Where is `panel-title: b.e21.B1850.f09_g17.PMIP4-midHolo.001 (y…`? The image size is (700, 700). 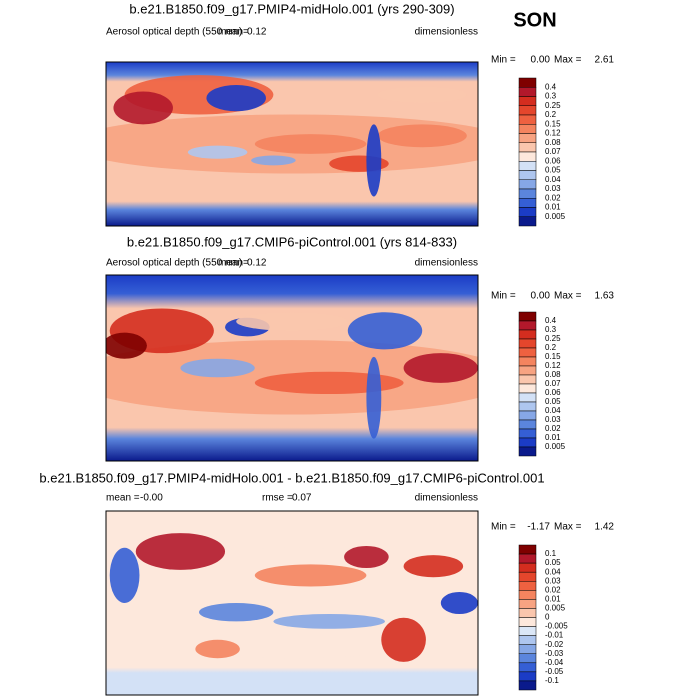 panel-title: b.e21.B1850.f09_g17.PMIP4-midHolo.001 (y… is located at coordinates (291, 8).